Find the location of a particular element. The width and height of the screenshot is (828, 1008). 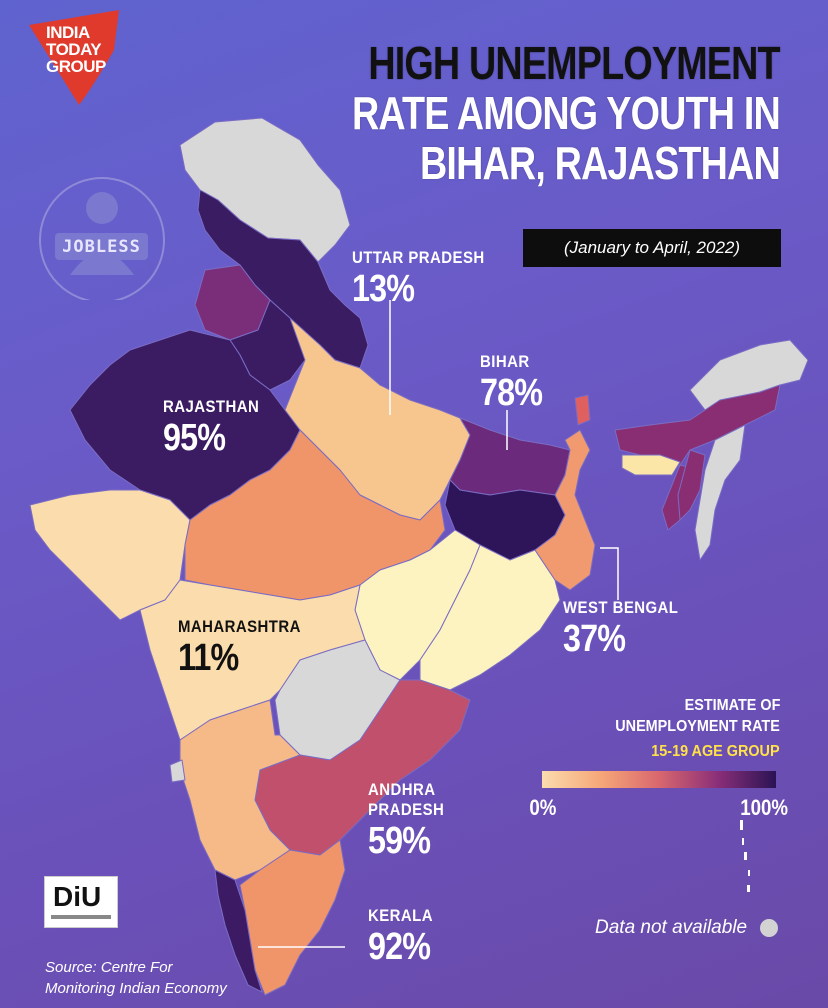

state-bihar is located at coordinates (510, 456).